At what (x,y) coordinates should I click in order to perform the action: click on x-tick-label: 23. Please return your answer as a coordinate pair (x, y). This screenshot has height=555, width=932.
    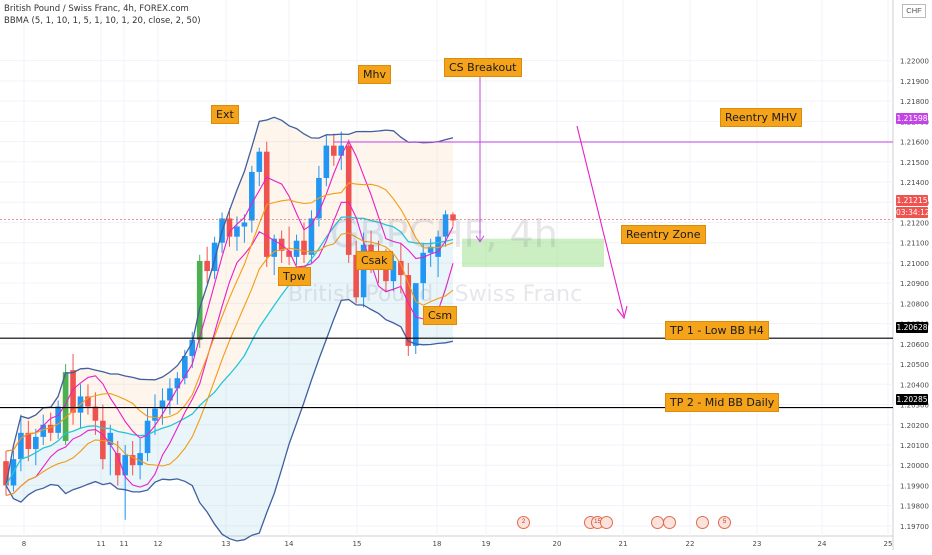
    Looking at the image, I should click on (757, 544).